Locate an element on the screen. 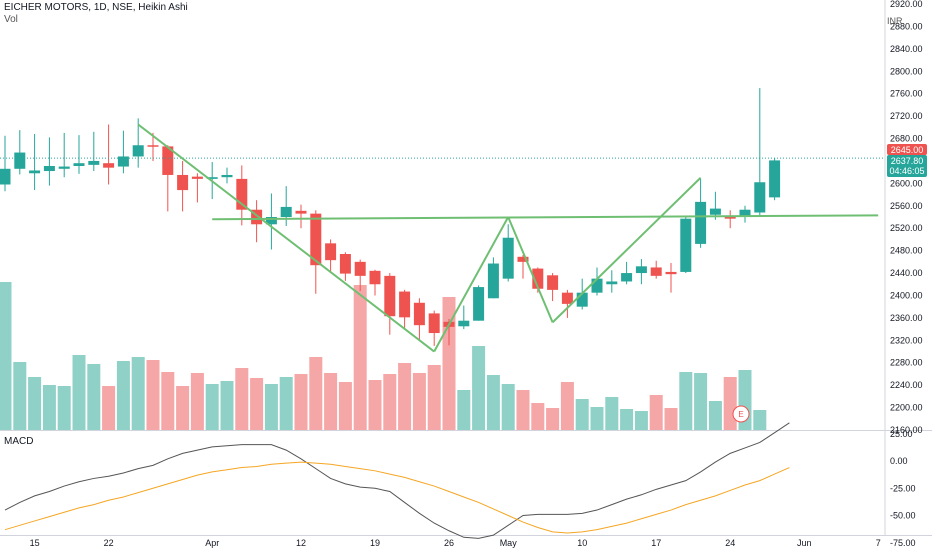  signal-line is located at coordinates (397, 497).